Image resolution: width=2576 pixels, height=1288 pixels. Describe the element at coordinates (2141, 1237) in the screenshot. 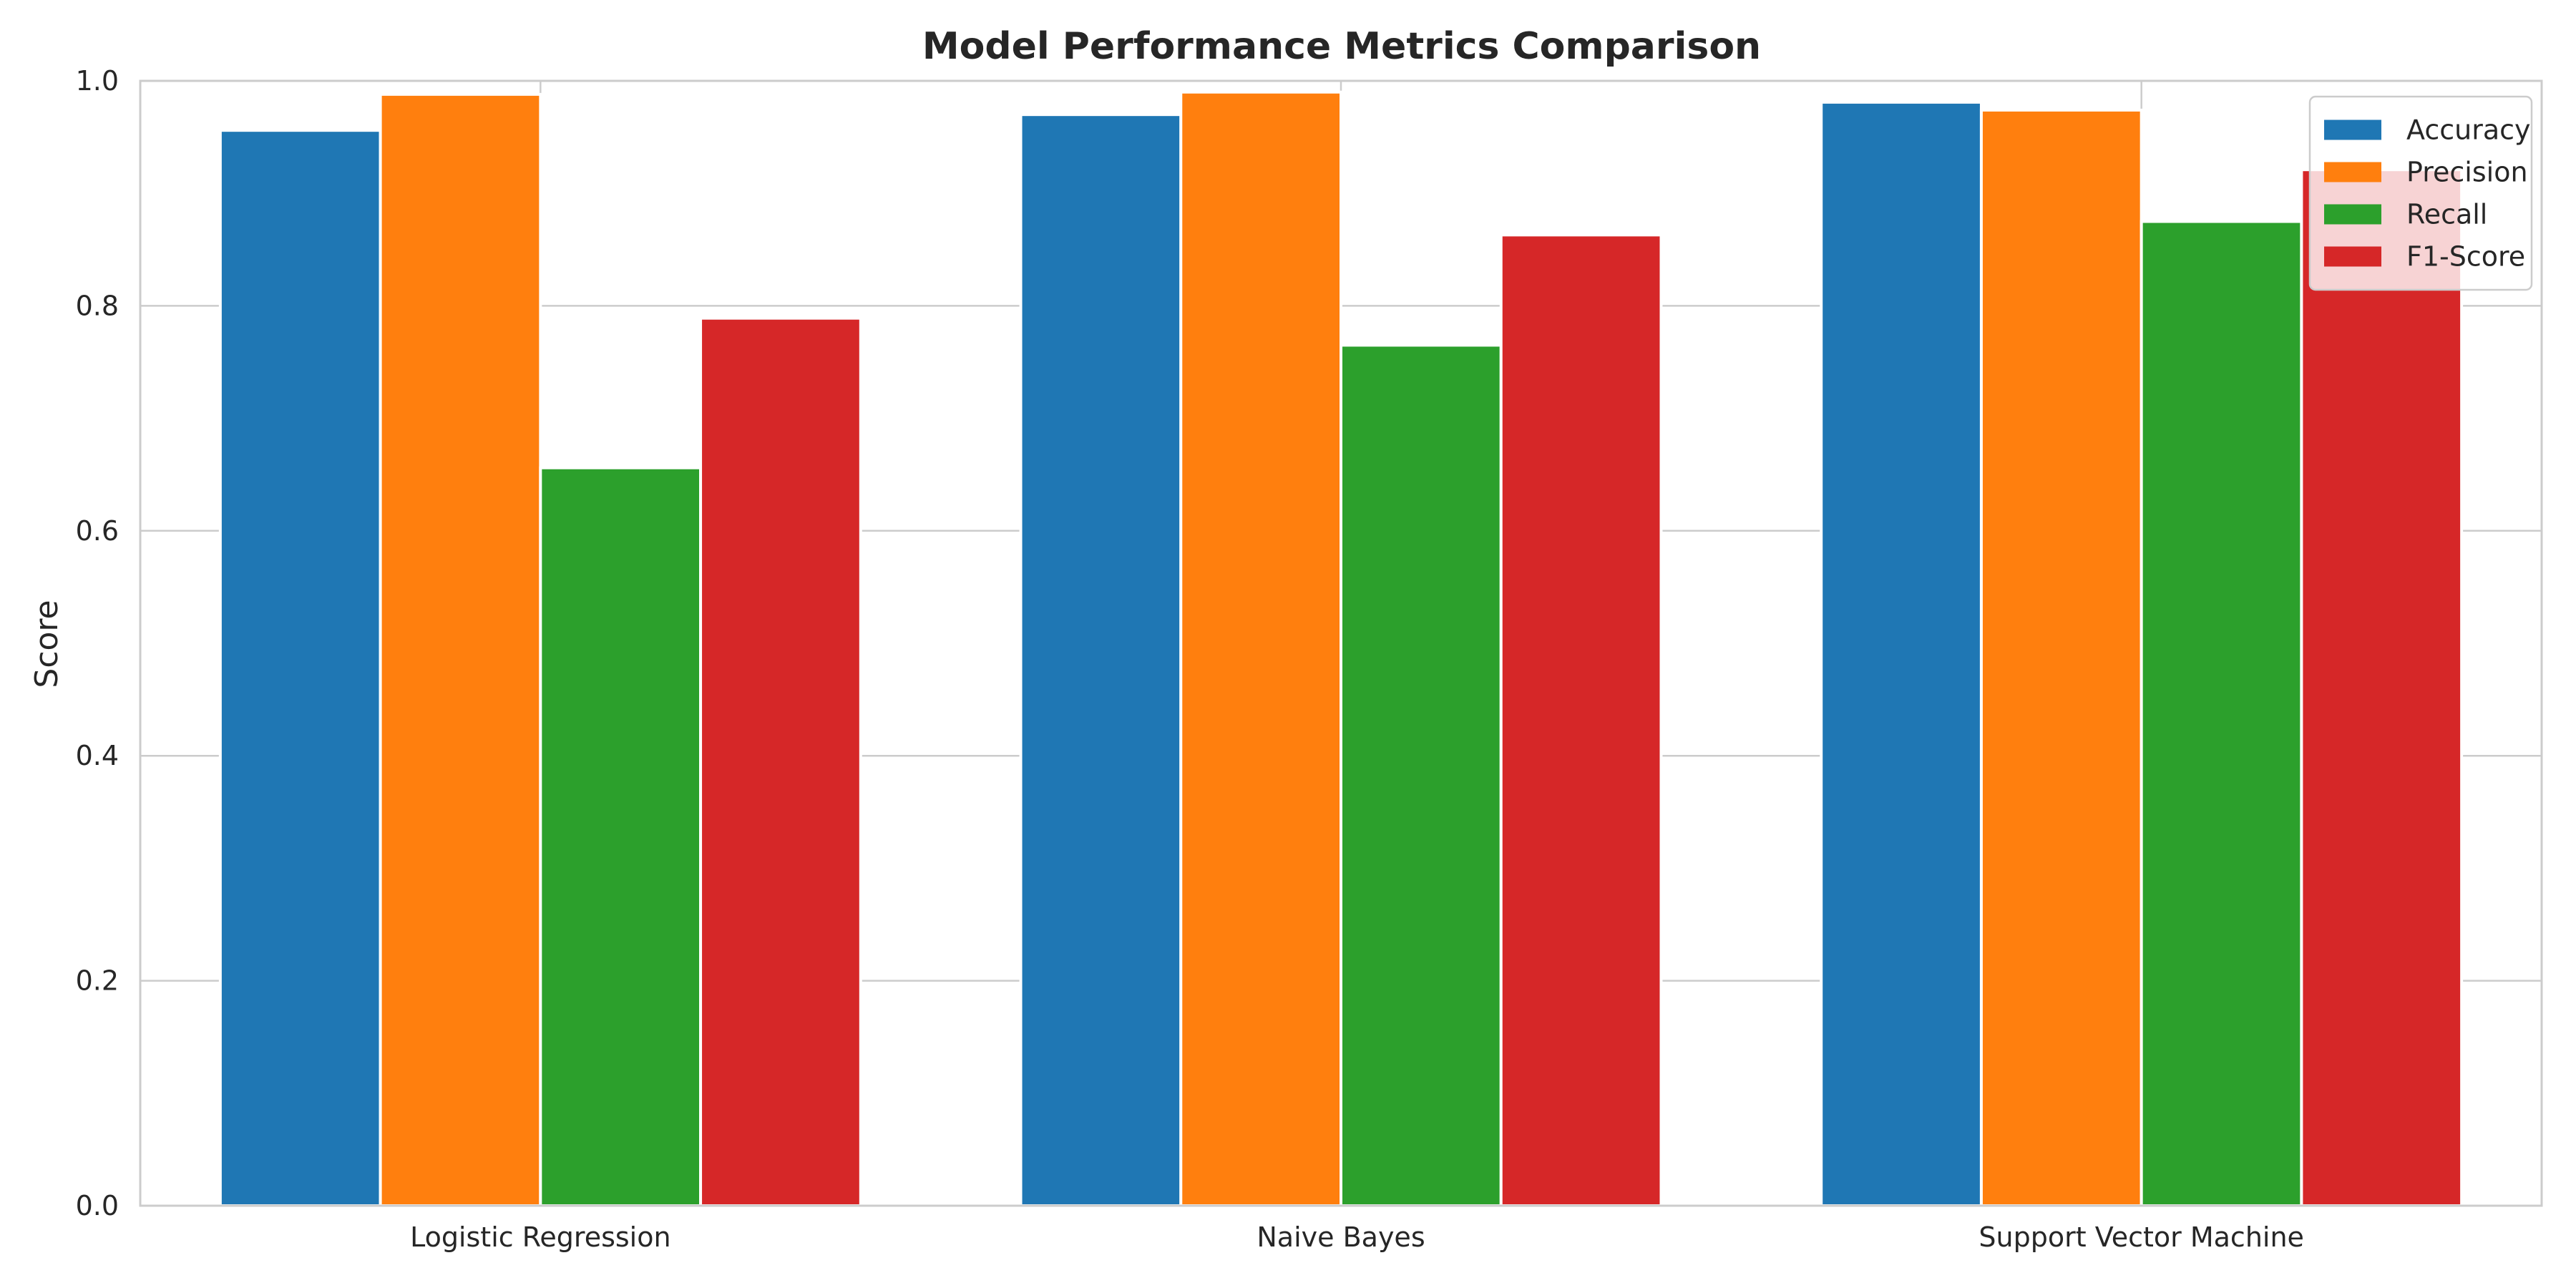

I see `x-tick-label: Support Vector Machine` at that location.